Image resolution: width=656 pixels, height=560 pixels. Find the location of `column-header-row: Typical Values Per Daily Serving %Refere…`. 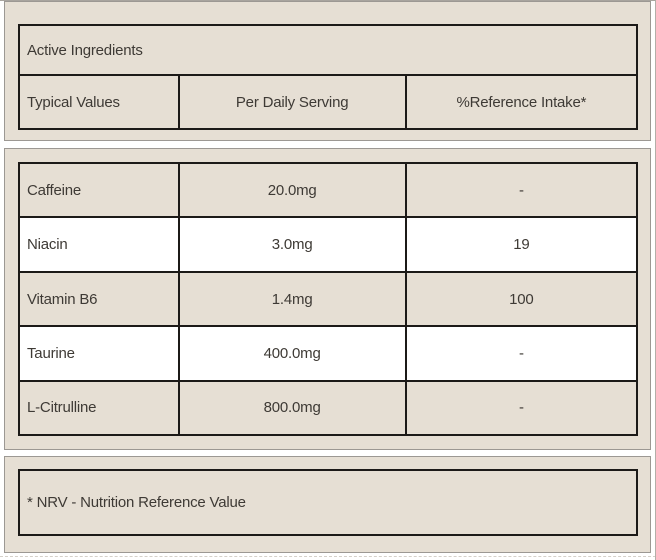

column-header-row: Typical Values Per Daily Serving %Refere… is located at coordinates (328, 102).